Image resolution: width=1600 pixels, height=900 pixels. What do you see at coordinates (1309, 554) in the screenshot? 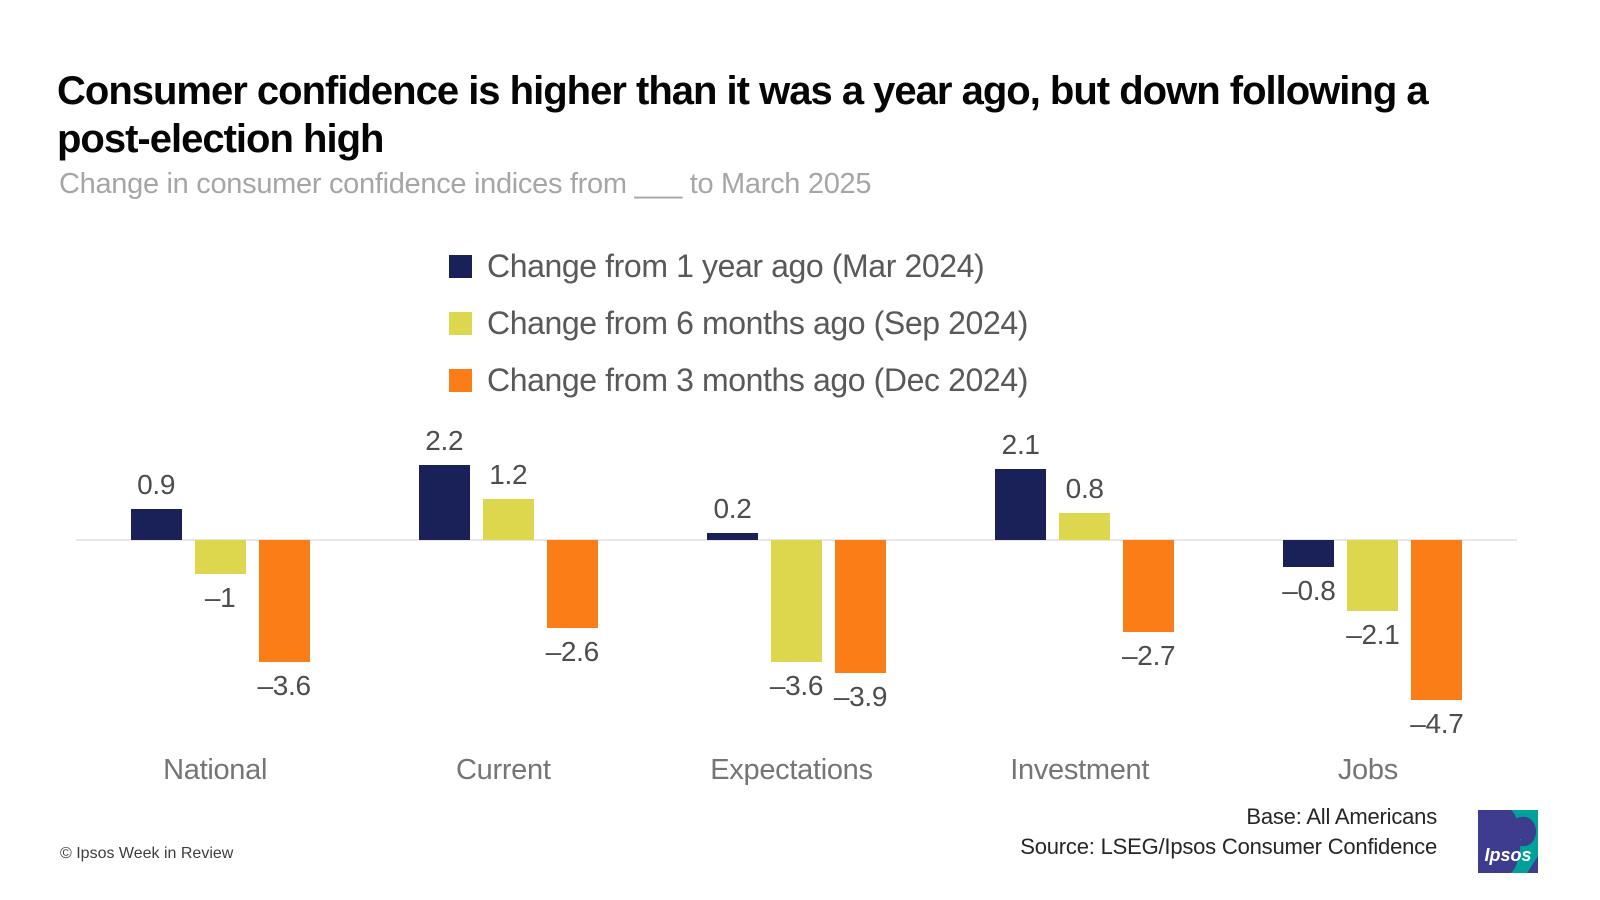
I see `bar-jobs-series1` at bounding box center [1309, 554].